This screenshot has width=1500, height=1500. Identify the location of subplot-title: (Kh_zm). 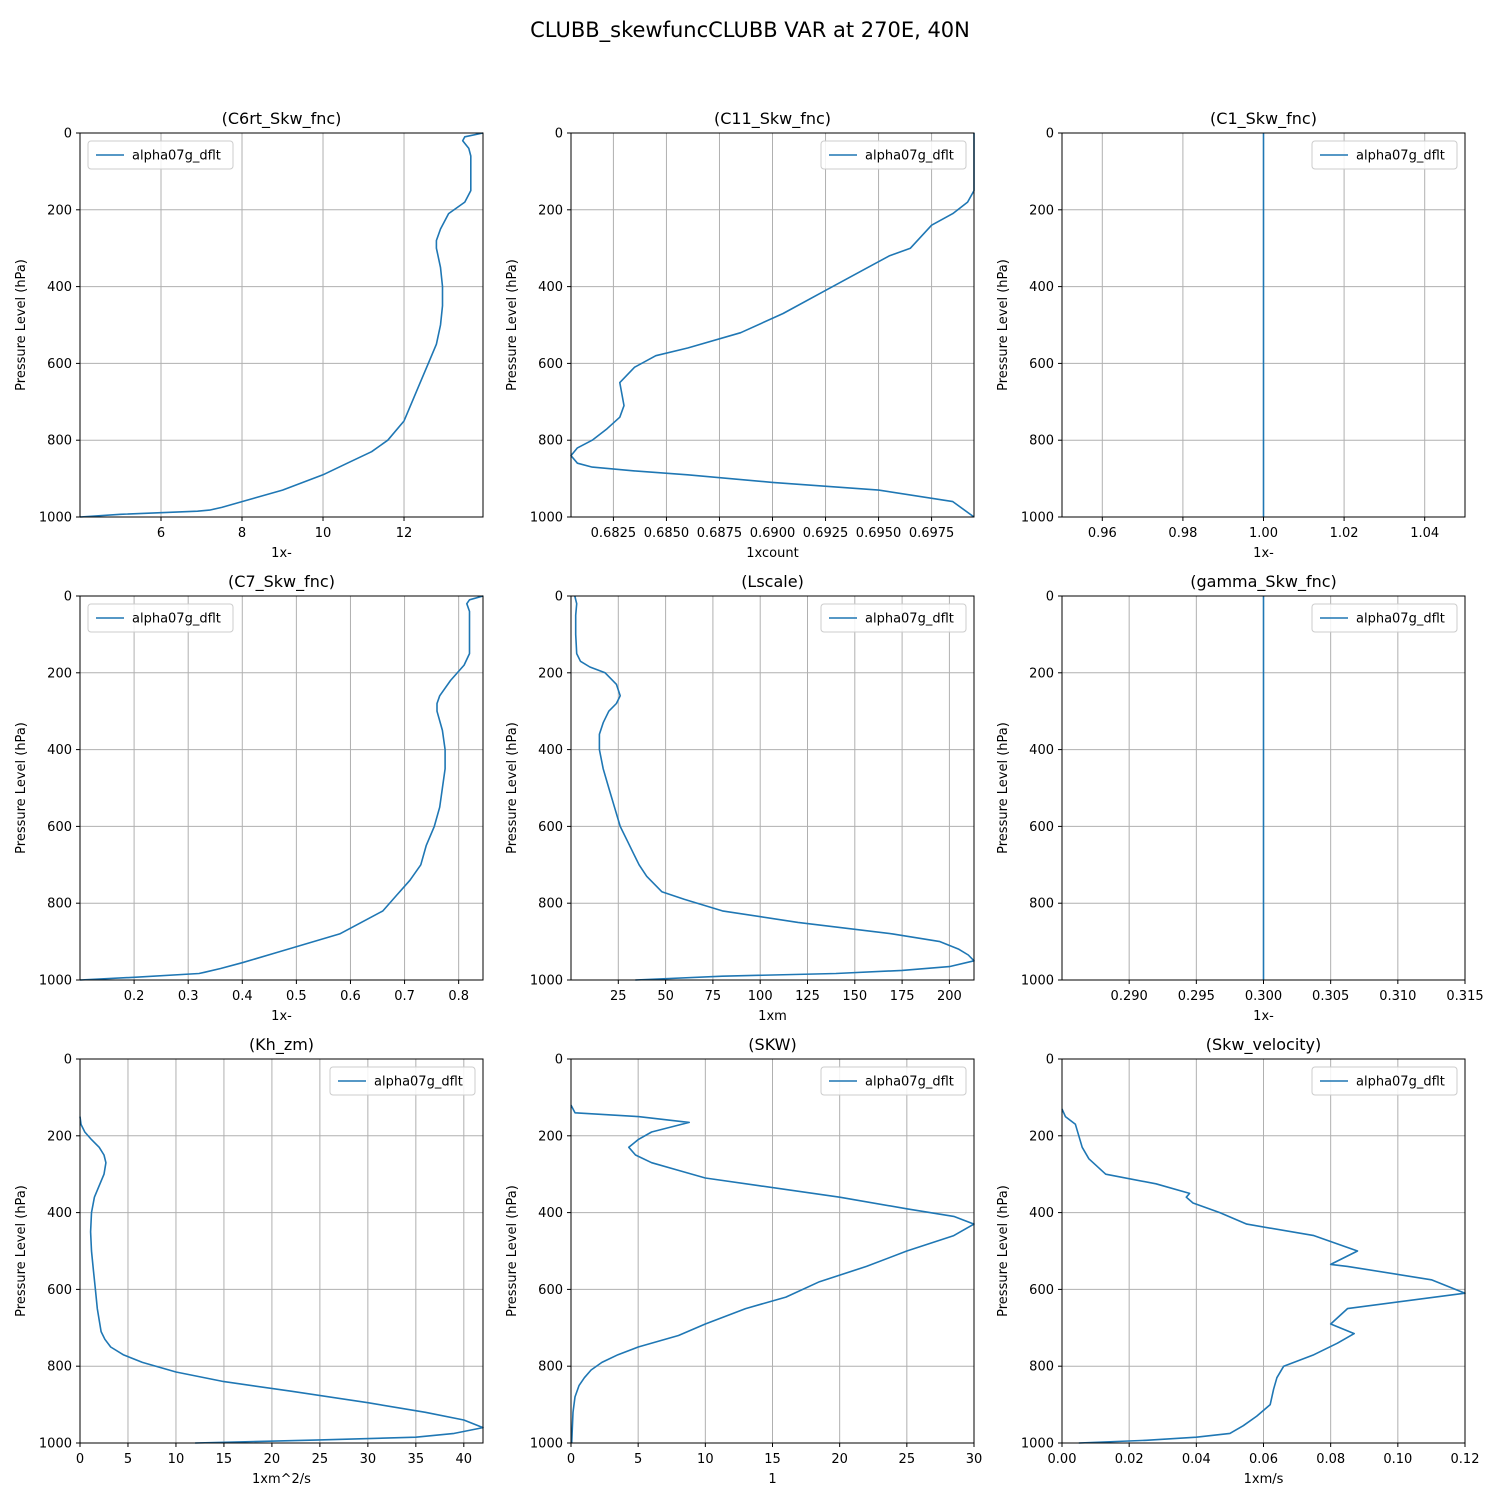
(281, 1045).